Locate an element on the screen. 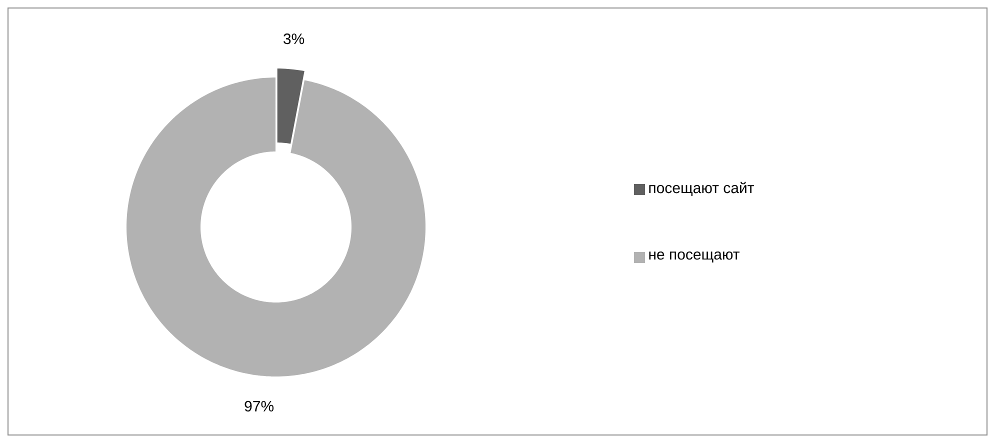  legend-label: не посещают is located at coordinates (694, 257).